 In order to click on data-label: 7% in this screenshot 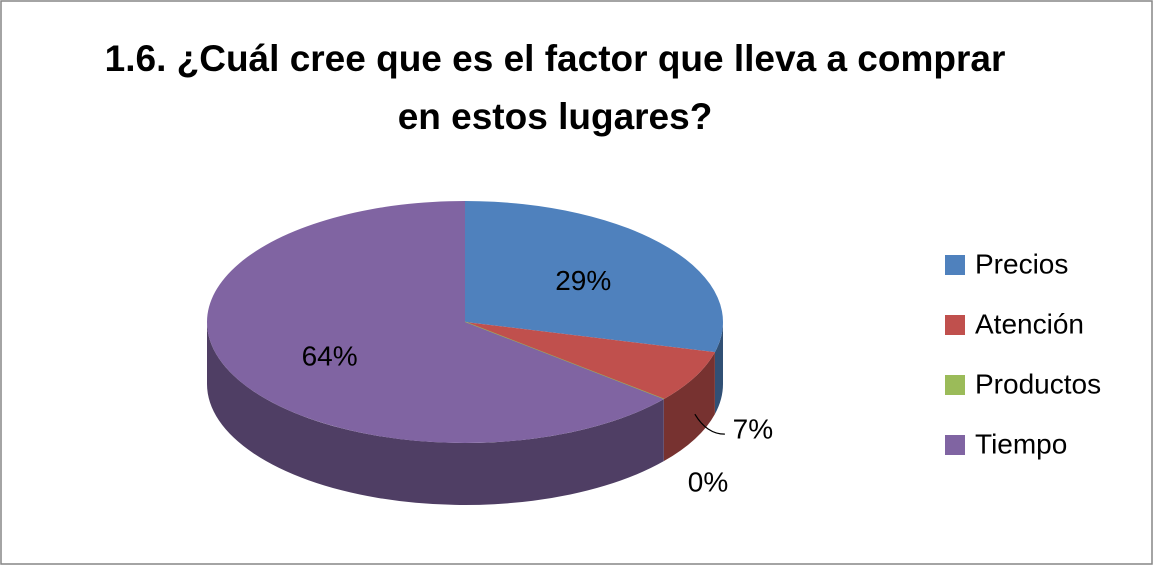, I will do `click(753, 429)`.